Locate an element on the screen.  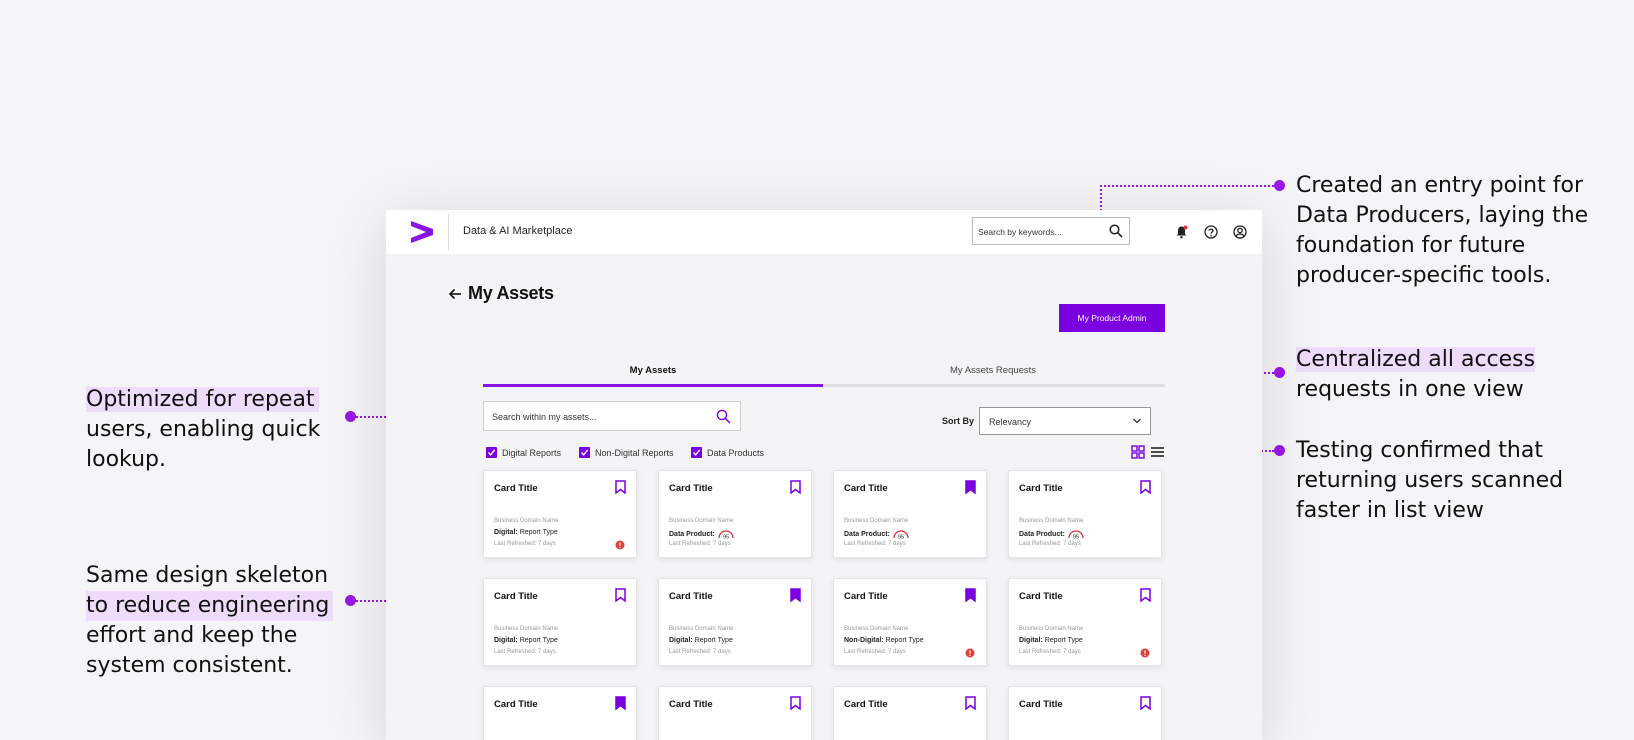
divider is located at coordinates (448, 232).